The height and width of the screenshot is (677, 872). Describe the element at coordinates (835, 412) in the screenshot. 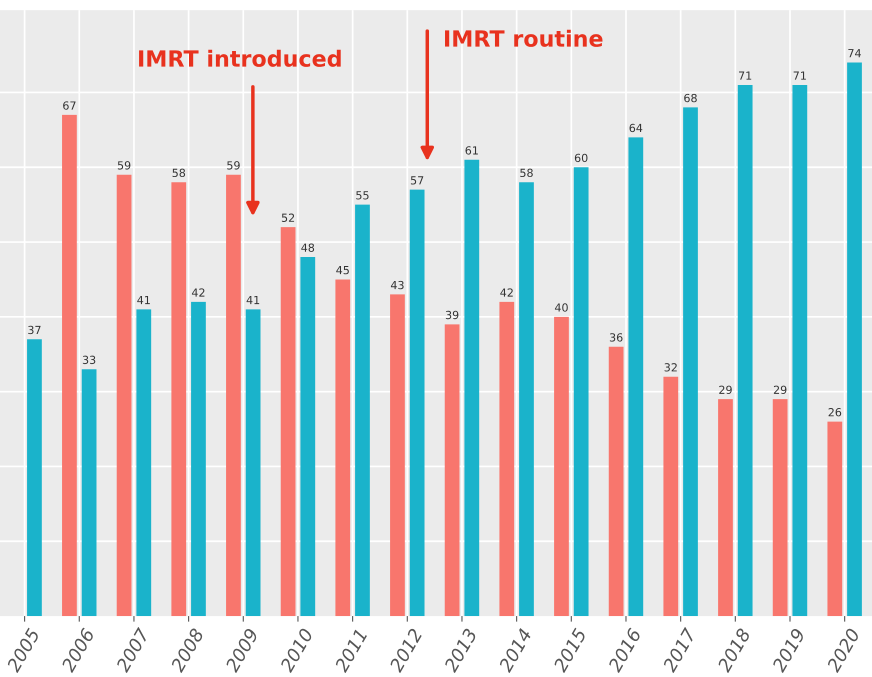

I see `data-label: 26` at that location.